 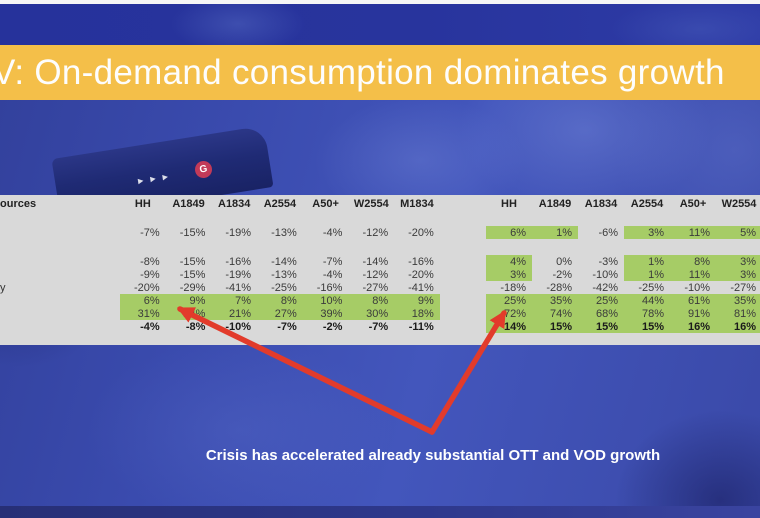 I want to click on table-cell: 30%, so click(x=371, y=313).